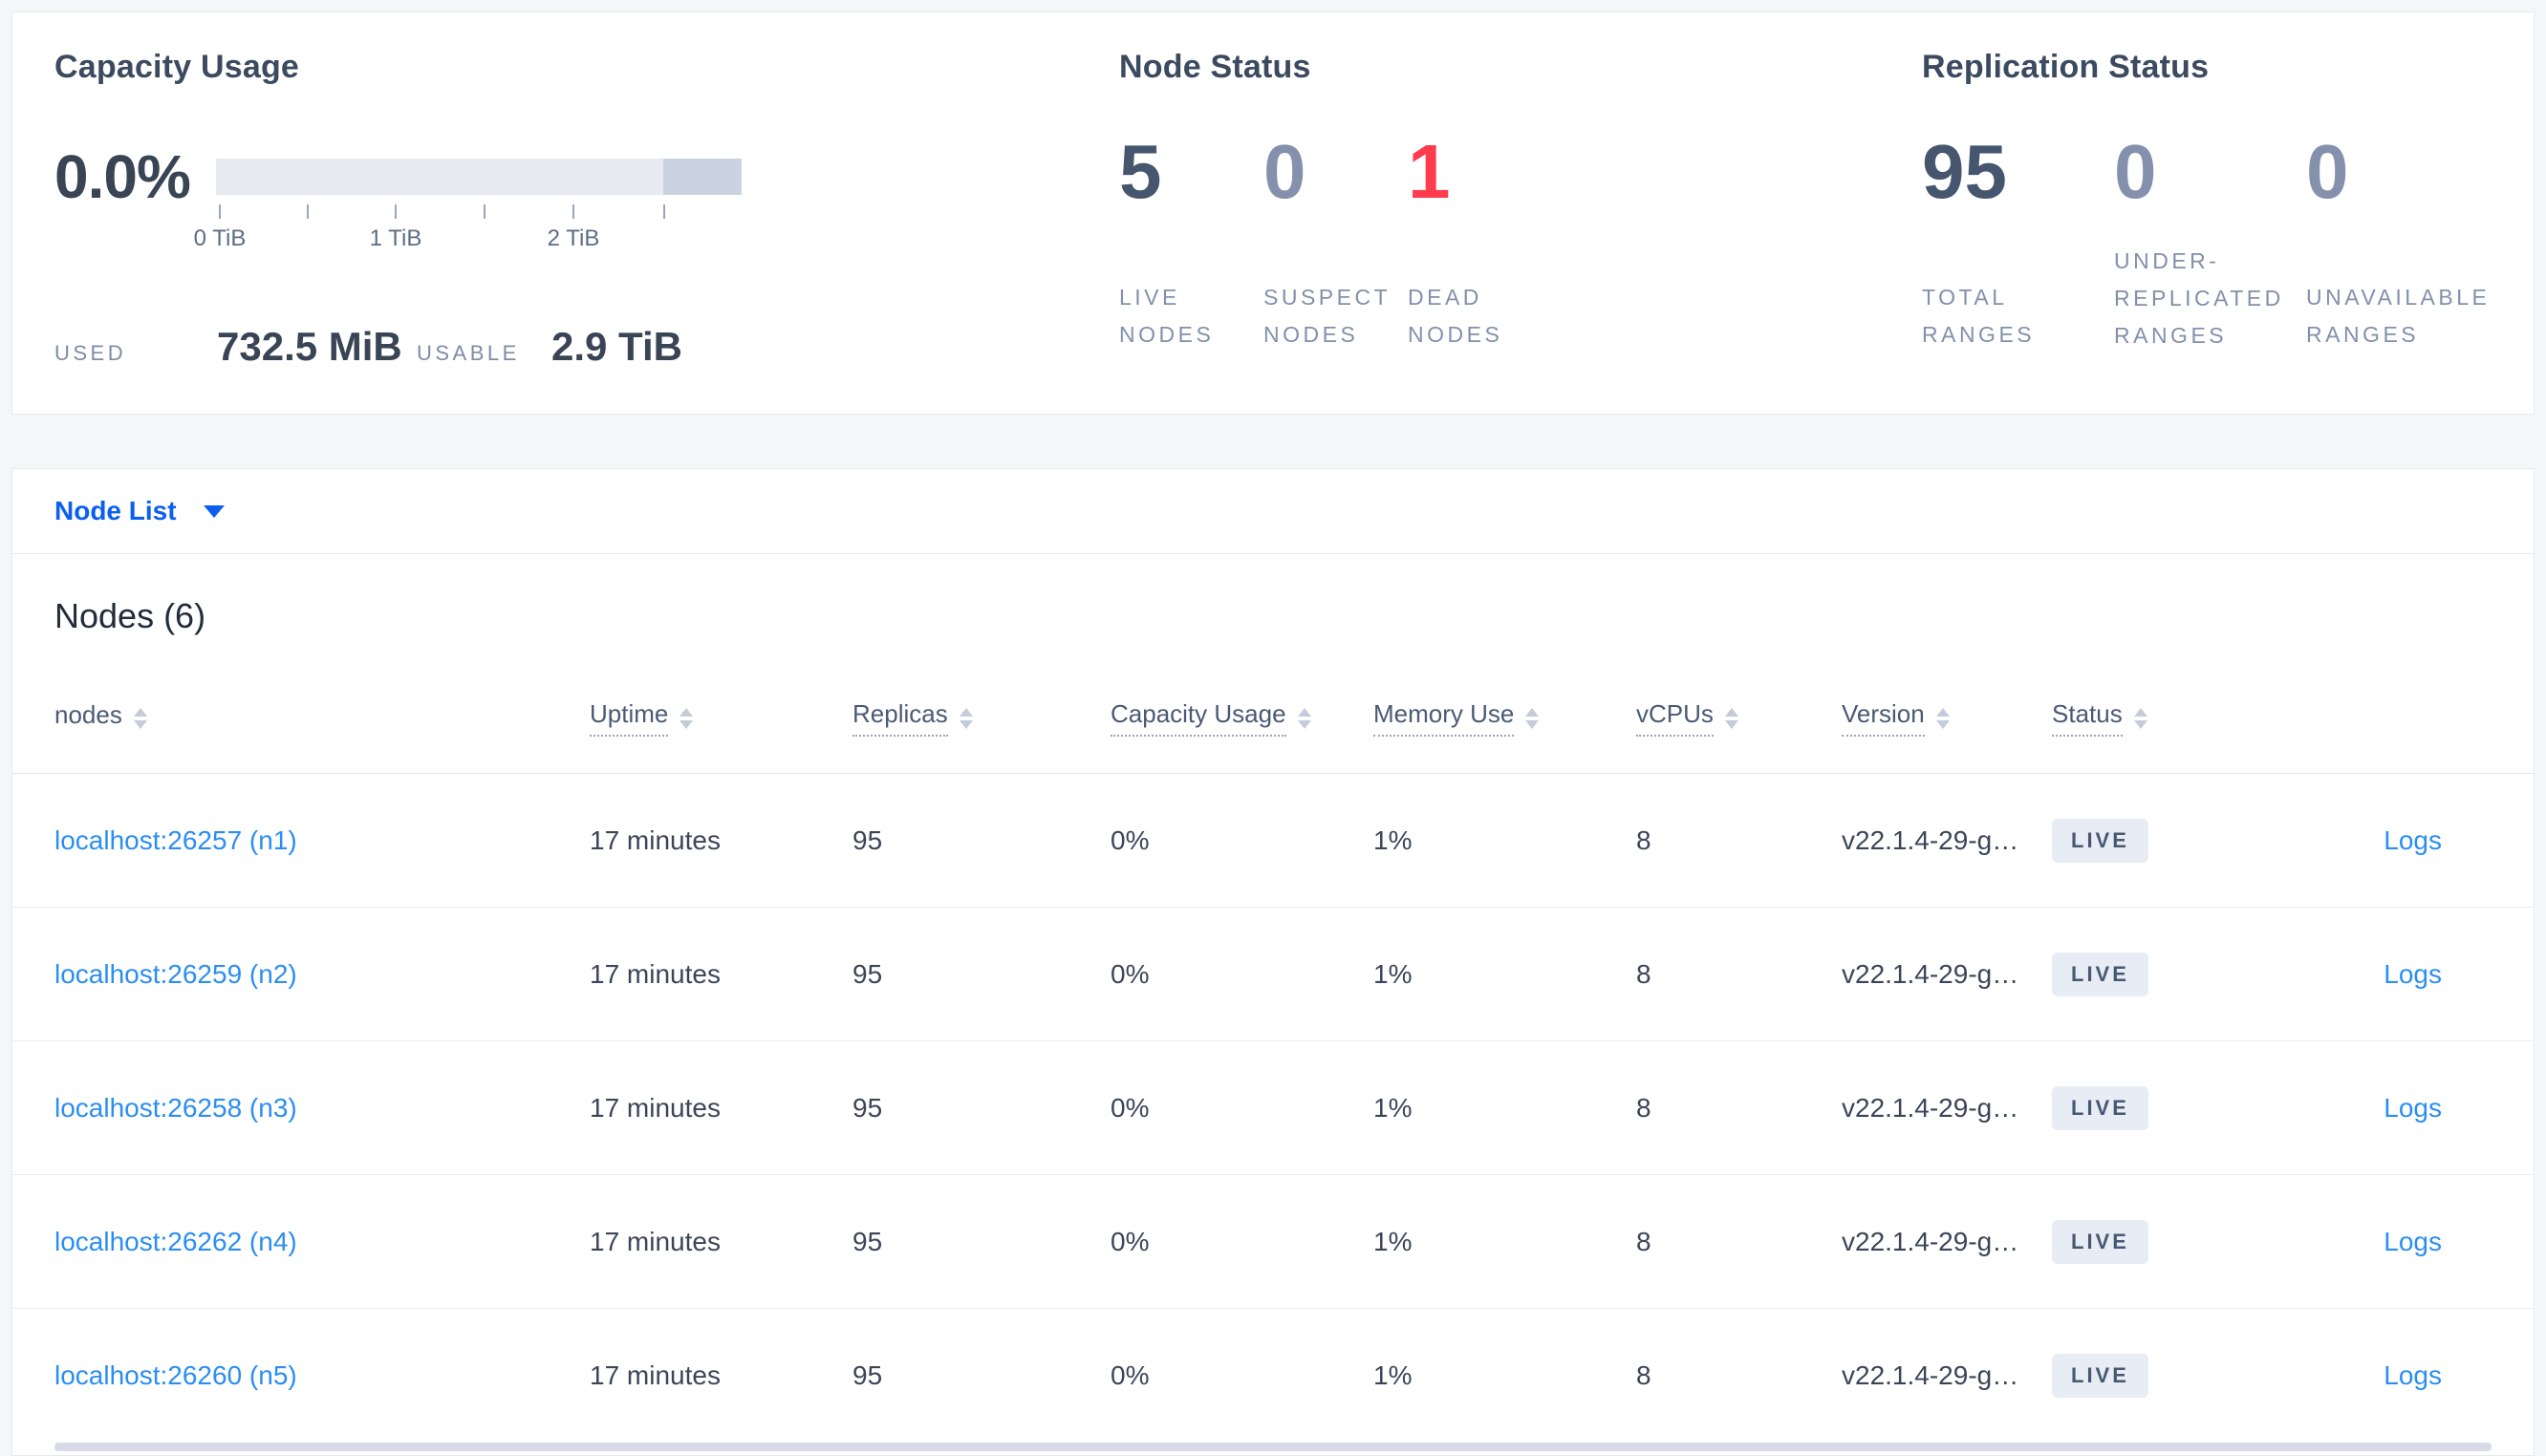 The height and width of the screenshot is (1456, 2546). I want to click on capacity-bar: 0 TiB 1 TiB 2 TiB, so click(468, 205).